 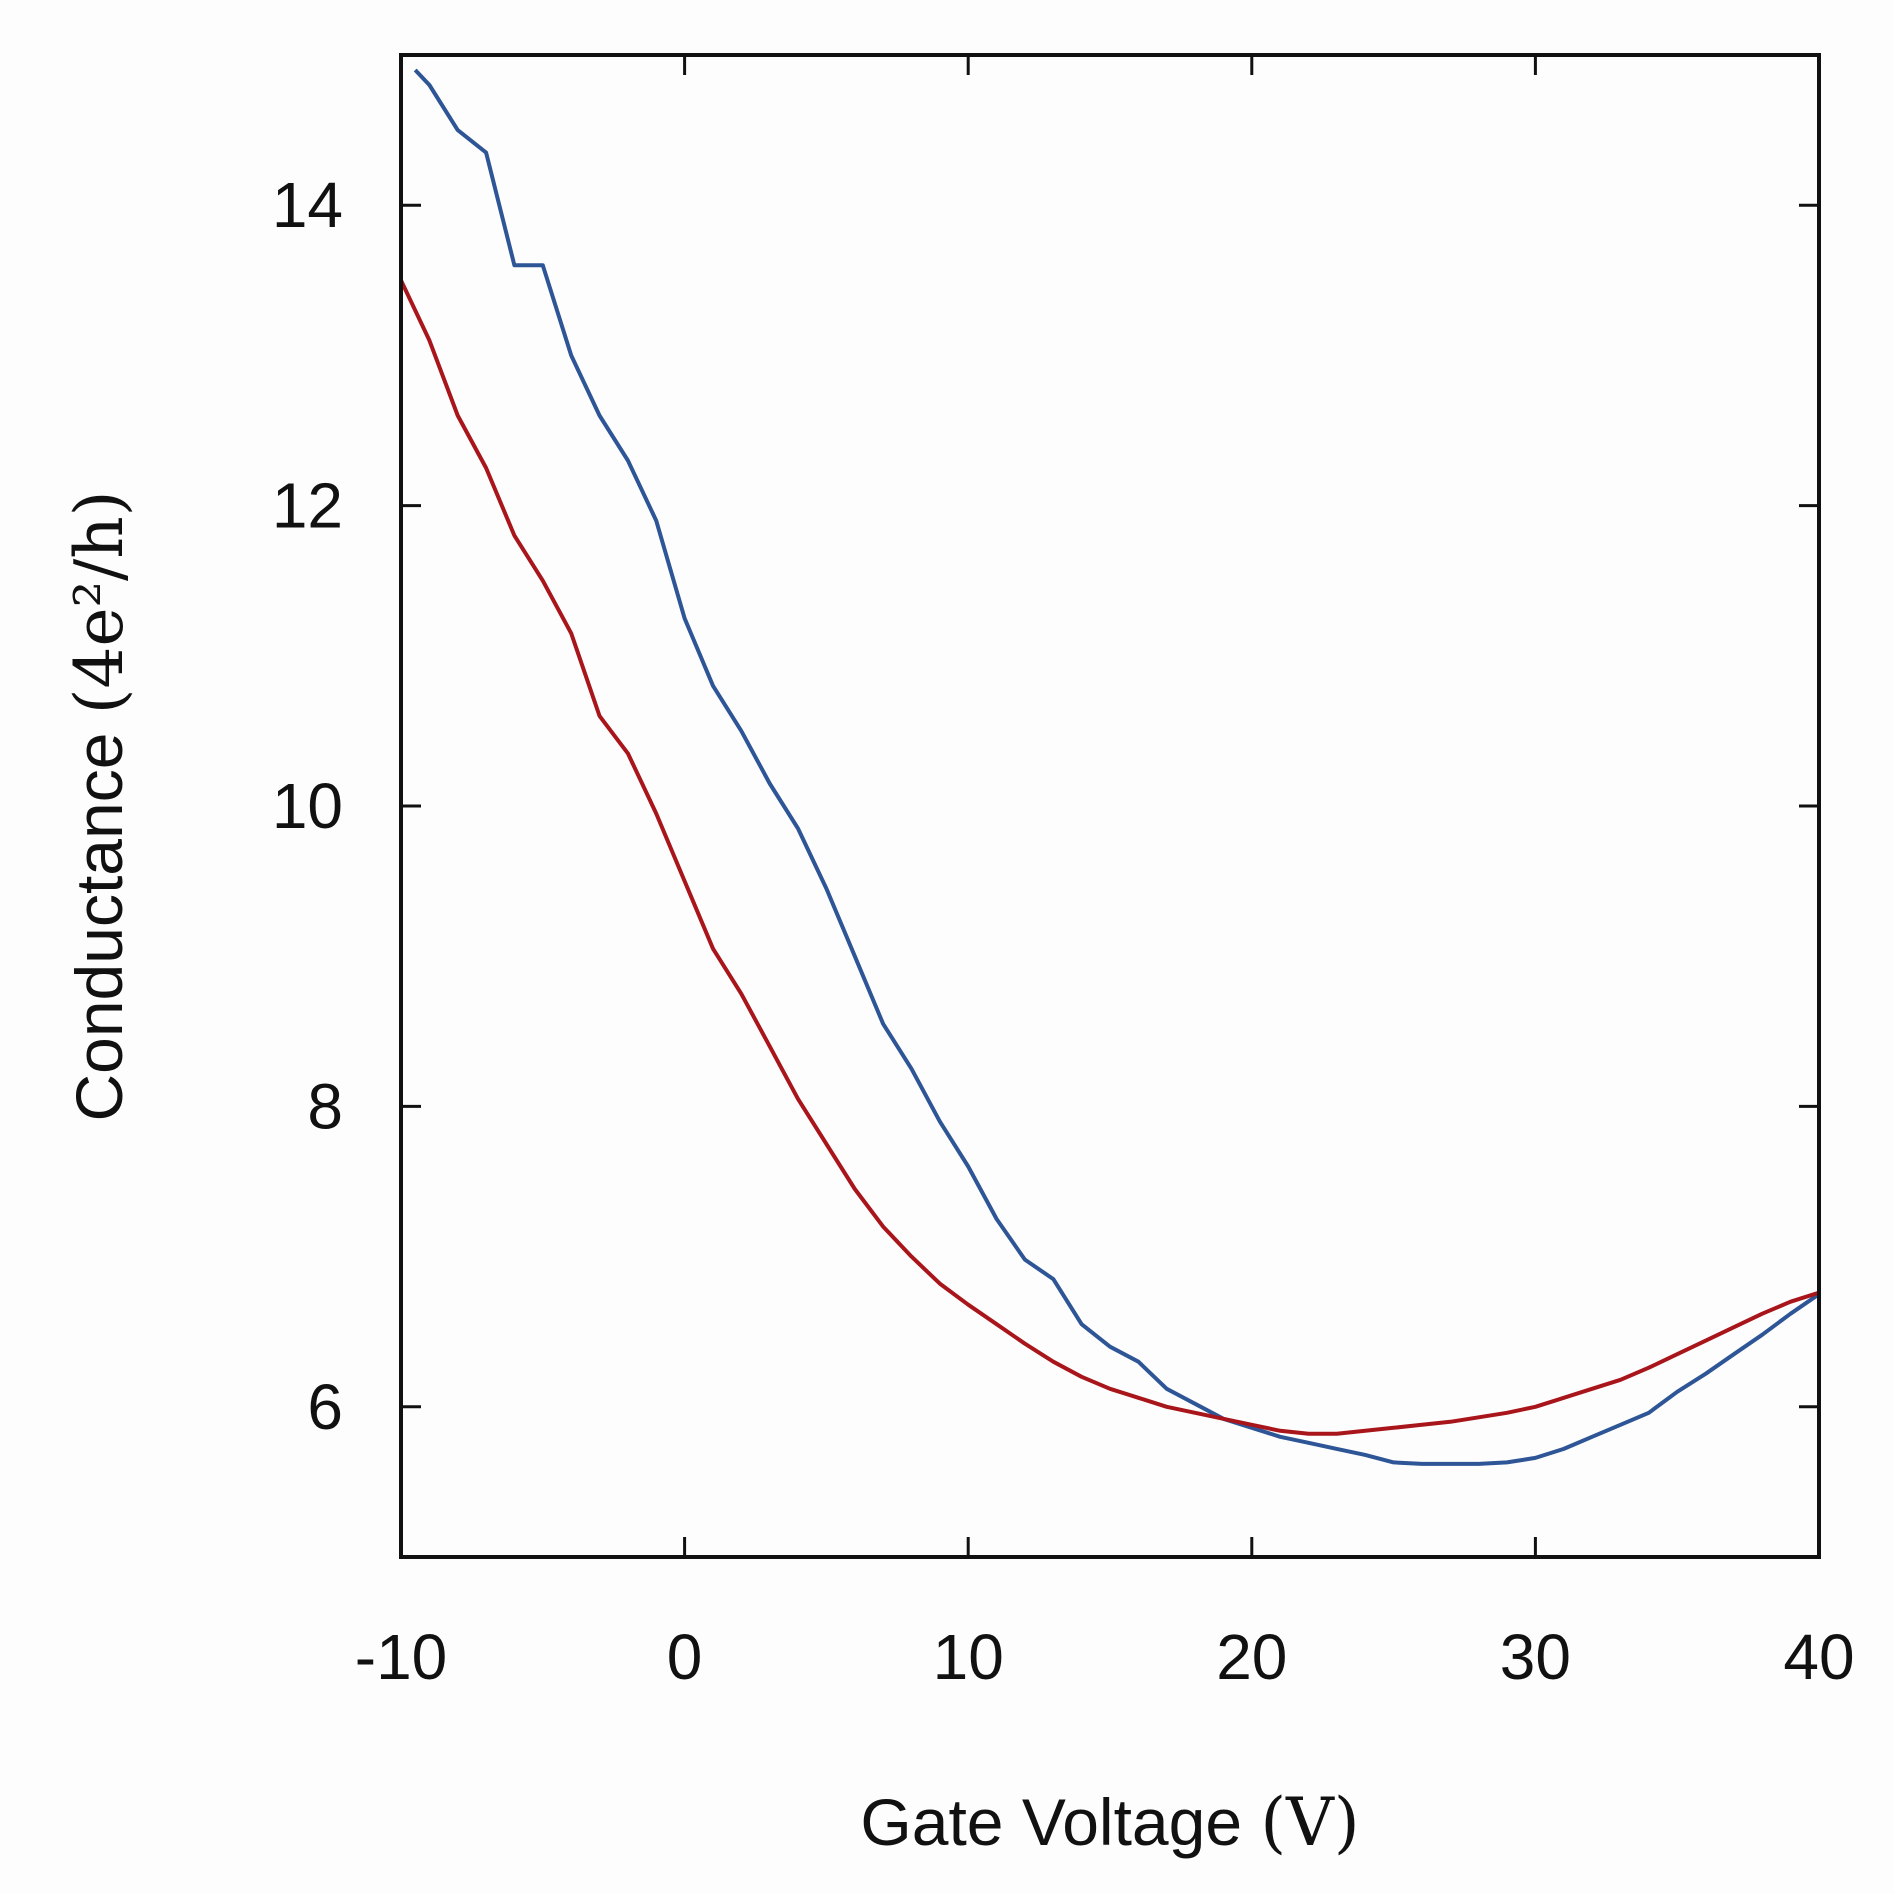 What do you see at coordinates (307, 205) in the screenshot?
I see `y-tick-label: 14` at bounding box center [307, 205].